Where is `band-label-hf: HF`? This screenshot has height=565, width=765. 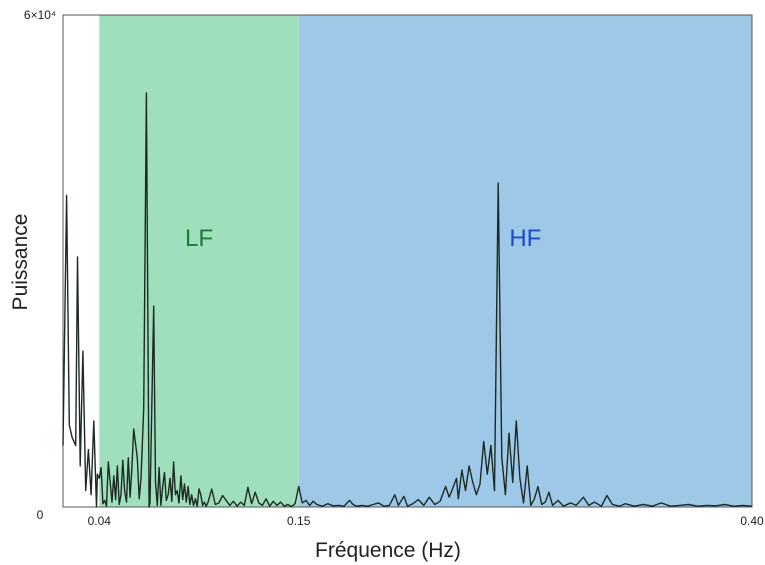
band-label-hf: HF is located at coordinates (525, 238).